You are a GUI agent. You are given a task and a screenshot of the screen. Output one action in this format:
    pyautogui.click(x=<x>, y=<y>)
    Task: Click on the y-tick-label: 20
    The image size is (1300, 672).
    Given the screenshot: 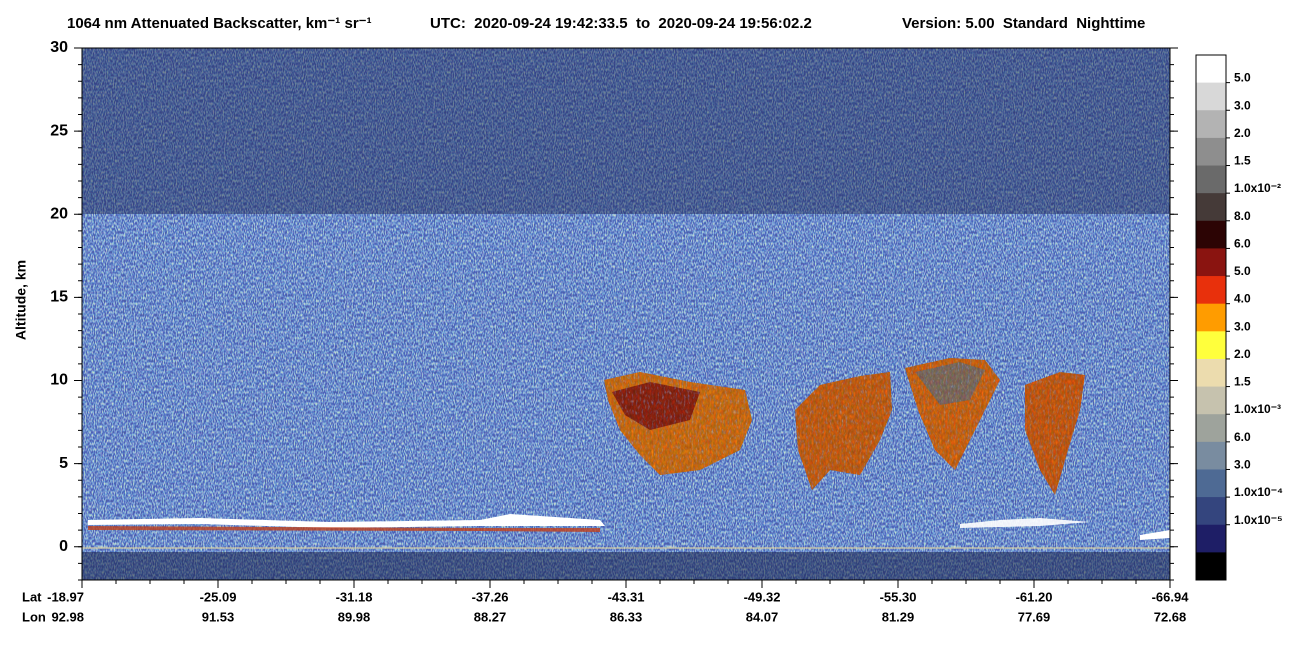 What is the action you would take?
    pyautogui.click(x=59, y=213)
    